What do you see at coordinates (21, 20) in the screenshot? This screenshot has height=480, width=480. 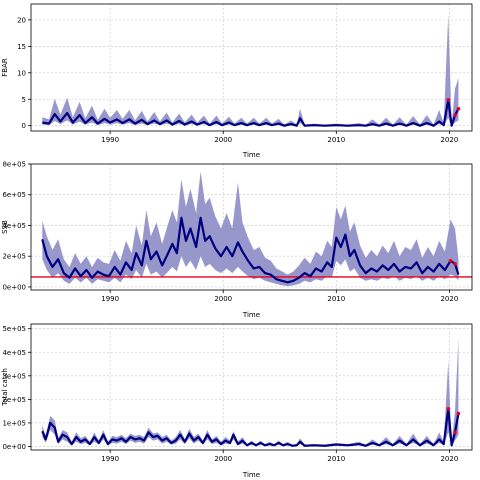 I see `y-tick-label: 20` at bounding box center [21, 20].